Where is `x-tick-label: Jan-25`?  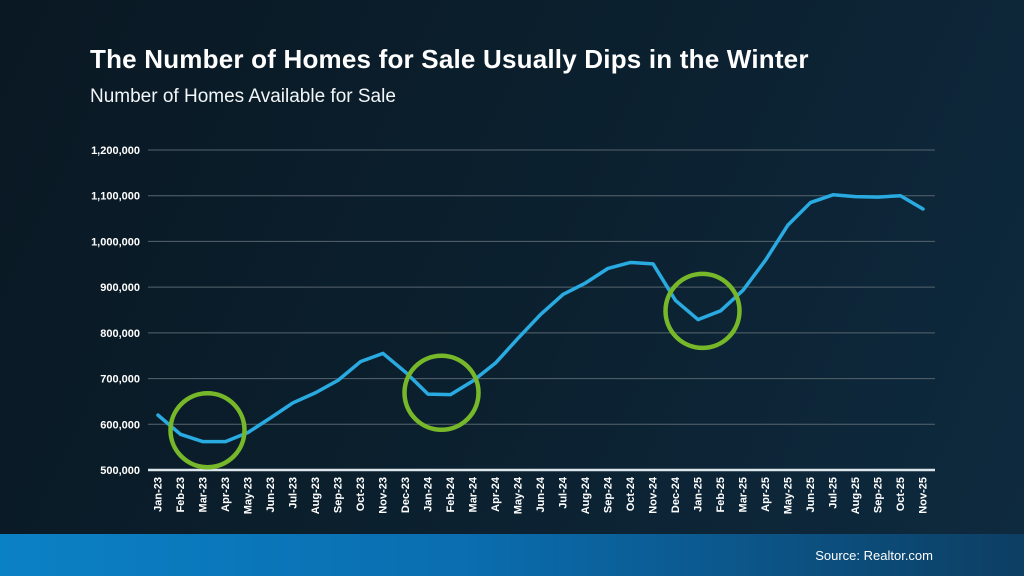 x-tick-label: Jan-25 is located at coordinates (699, 494).